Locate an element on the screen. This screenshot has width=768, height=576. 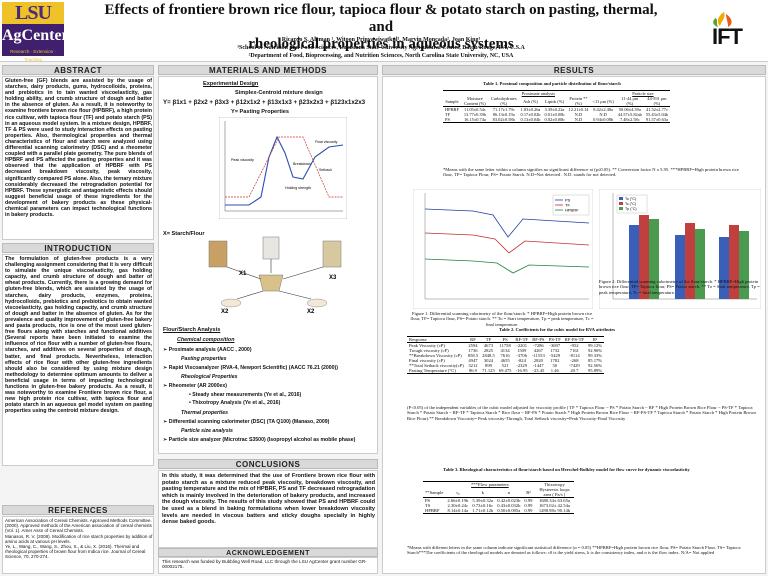
table1-cell: 7.48±2.58c is located at coordinates (629, 119).